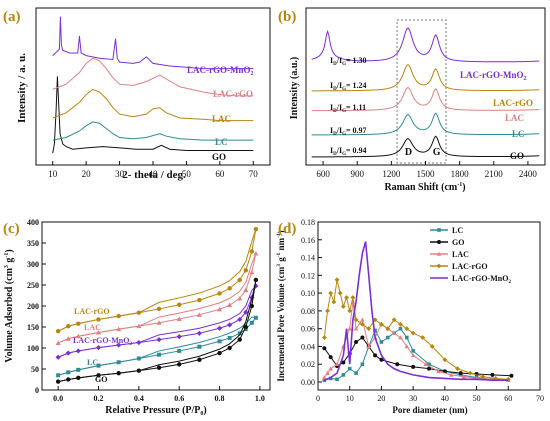 This screenshot has width=550, height=421. I want to click on x-tick-label: 600, so click(323, 174).